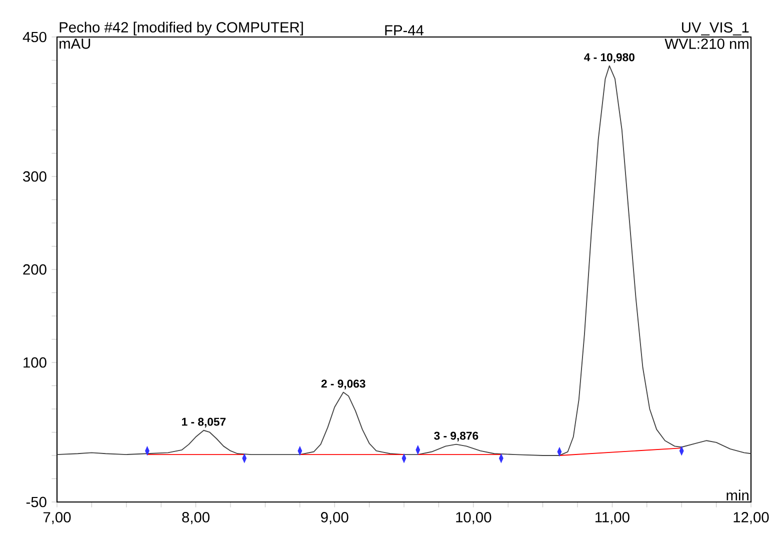 Image resolution: width=777 pixels, height=534 pixels. What do you see at coordinates (181, 29) in the screenshot?
I see `chart-title: Pecho #42 [modified by COMPUTER]` at bounding box center [181, 29].